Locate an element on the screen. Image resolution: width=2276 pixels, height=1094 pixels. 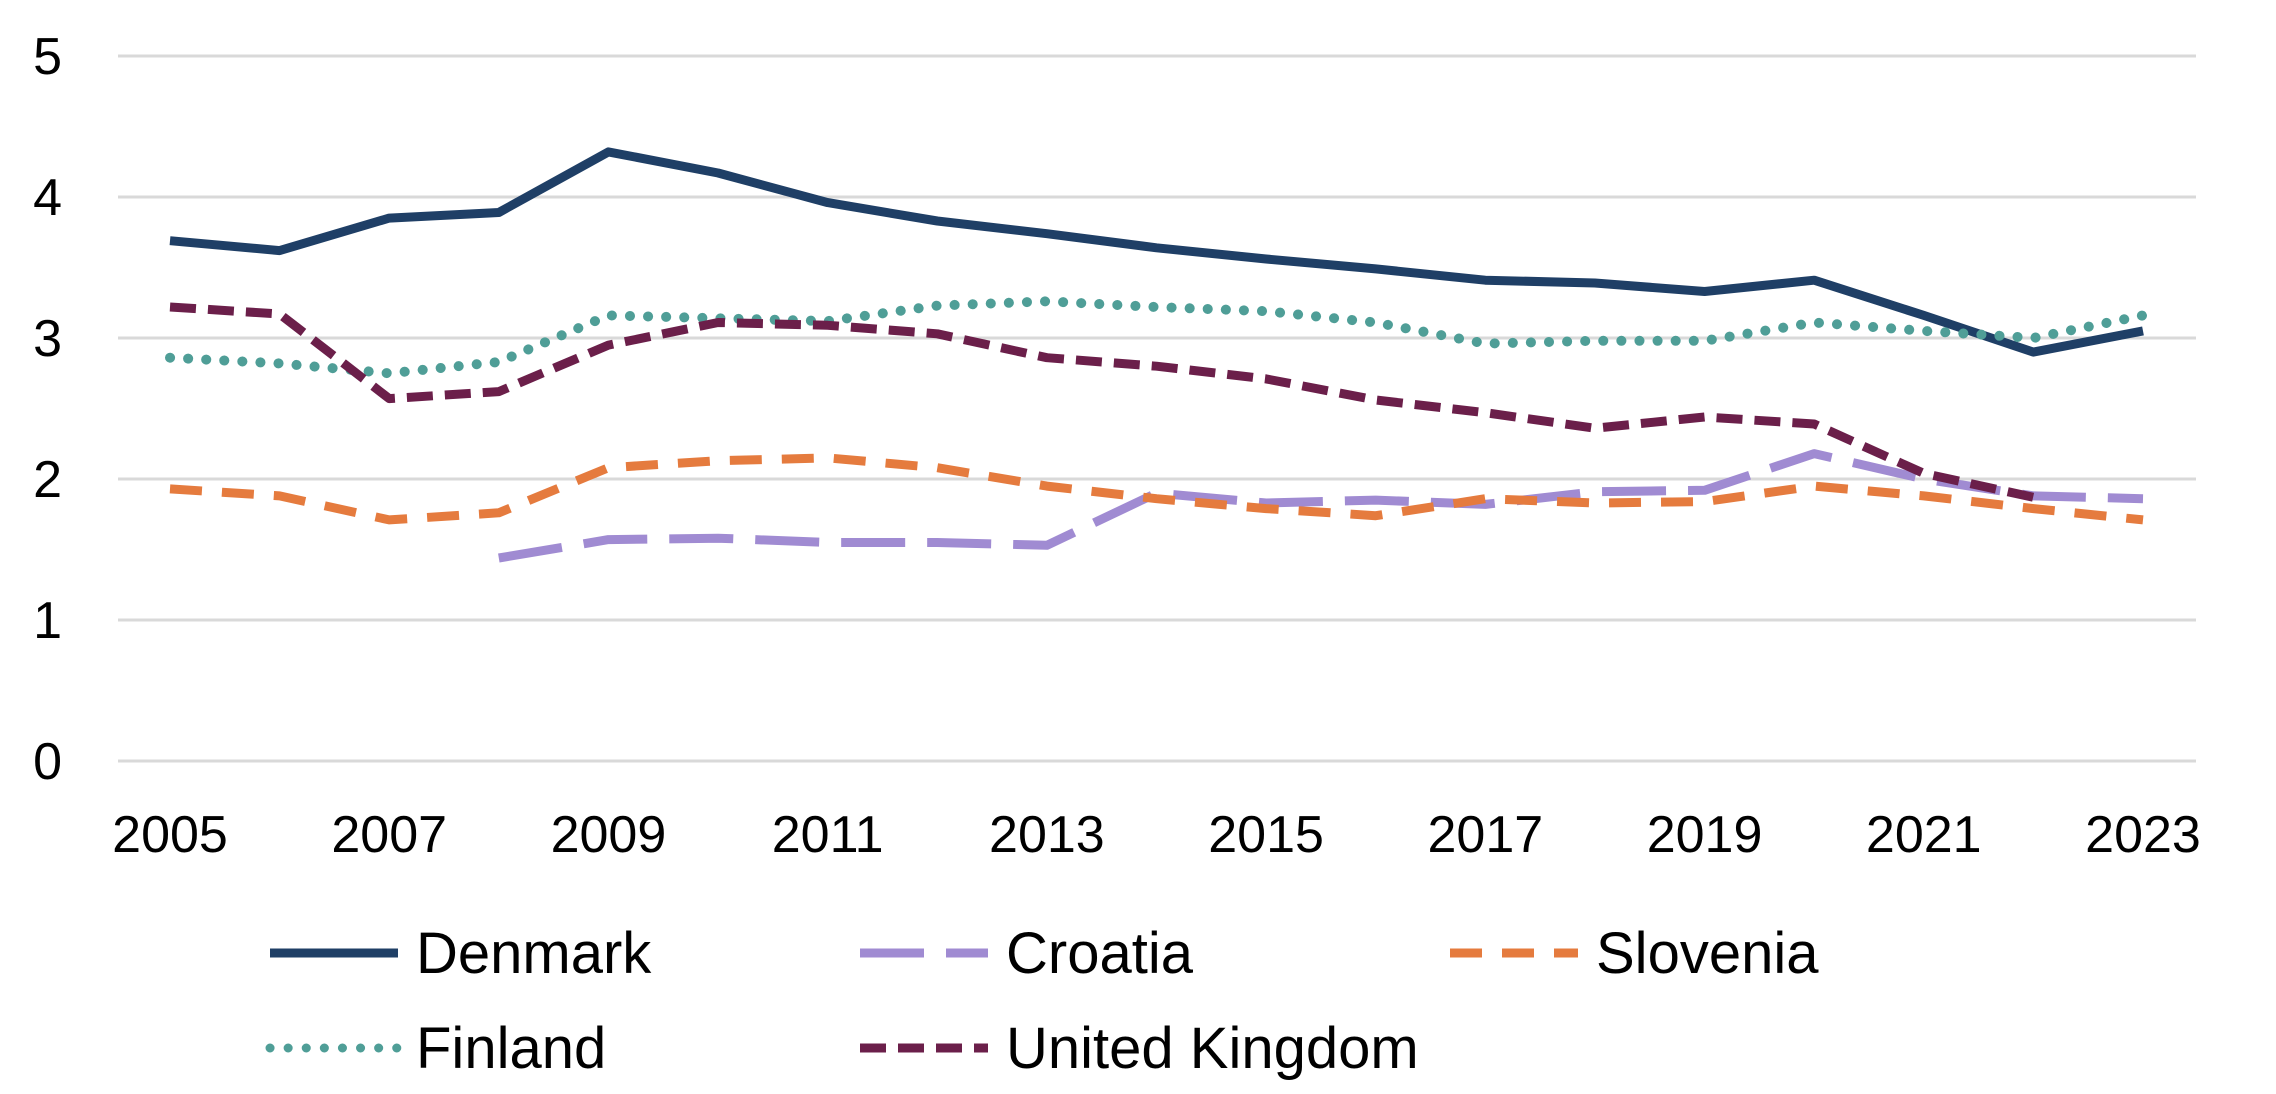
x-tick-label-2009: 2009 is located at coordinates (609, 835).